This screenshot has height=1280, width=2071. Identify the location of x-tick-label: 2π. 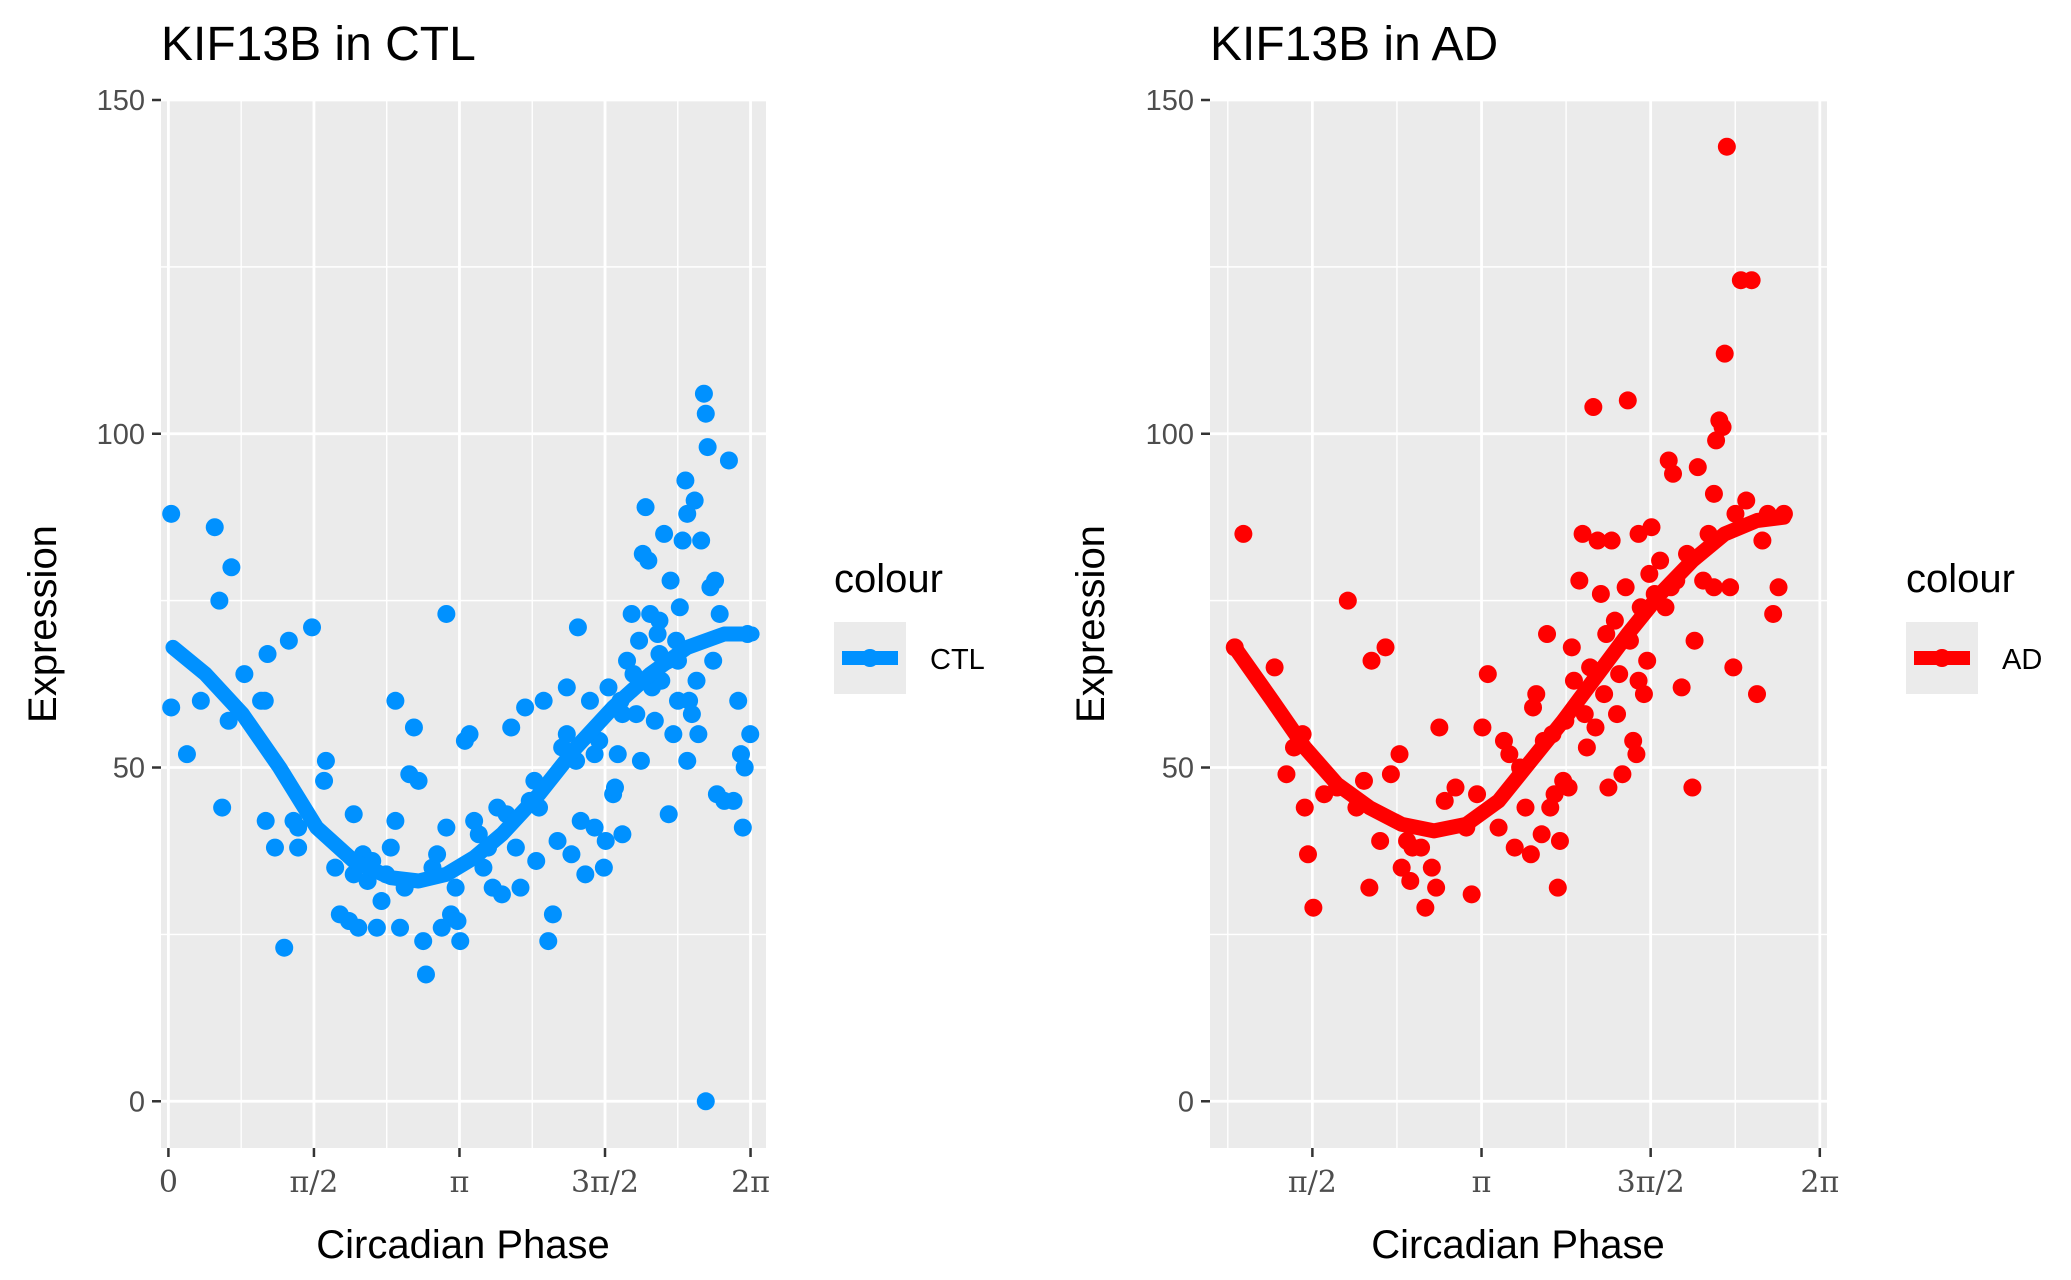
(750, 1182).